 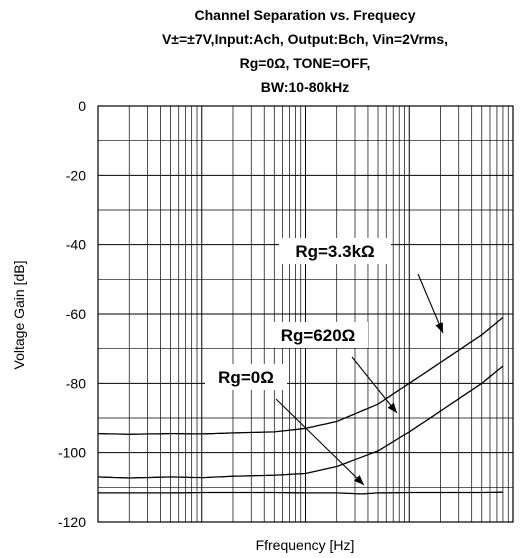 What do you see at coordinates (76, 383) in the screenshot?
I see `y-tick-label: -80` at bounding box center [76, 383].